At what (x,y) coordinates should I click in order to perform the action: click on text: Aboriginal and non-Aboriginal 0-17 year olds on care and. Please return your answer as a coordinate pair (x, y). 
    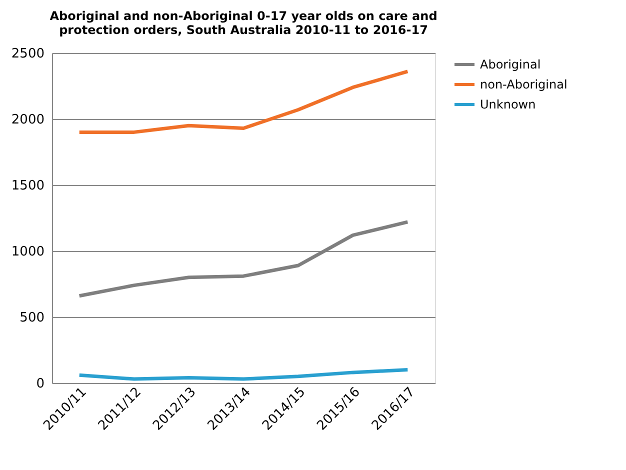
    Looking at the image, I should click on (244, 16).